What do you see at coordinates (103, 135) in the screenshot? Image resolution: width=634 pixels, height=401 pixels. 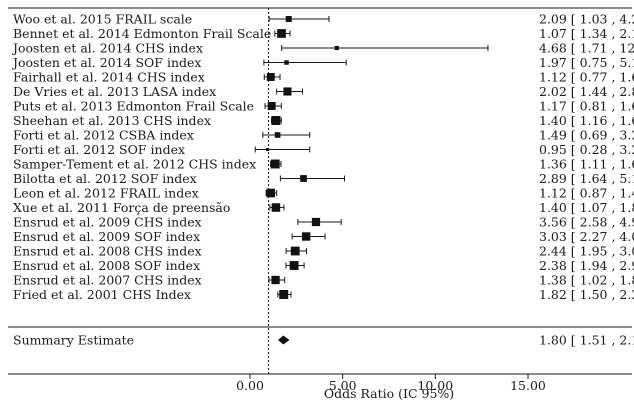 I see `study-label: Forti et al. 2012 CSBA index` at bounding box center [103, 135].